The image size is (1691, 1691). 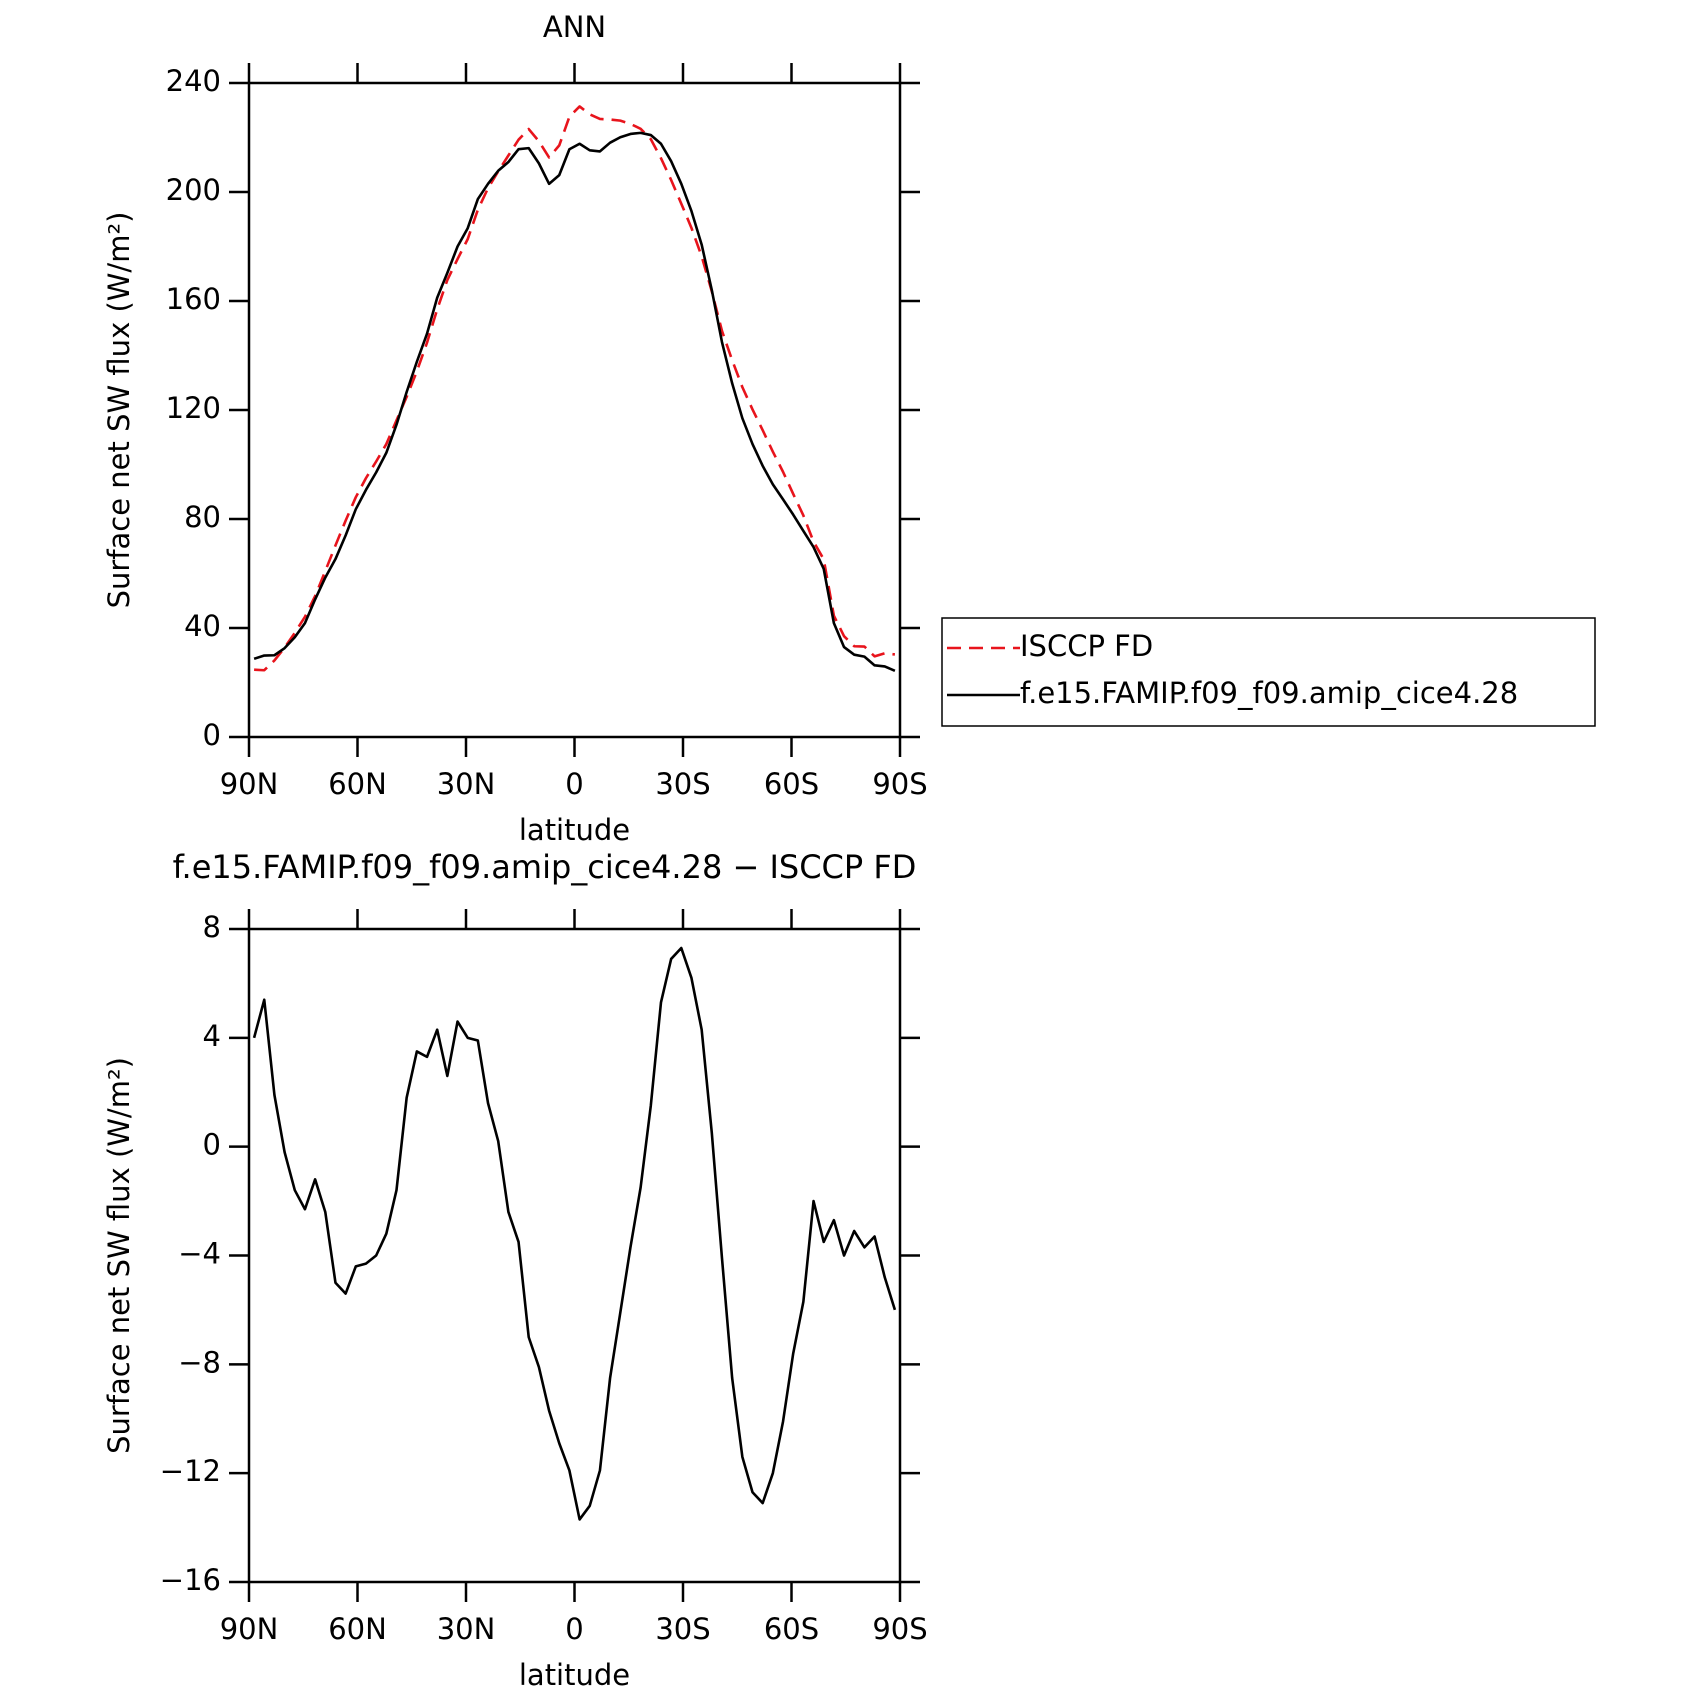 I want to click on y-tick-label: 8, so click(x=212, y=927).